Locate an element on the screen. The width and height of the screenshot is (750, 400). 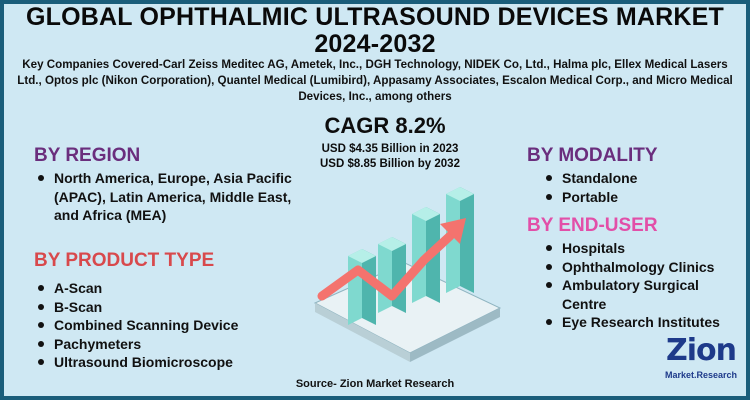
product-type-item: Combined Scanning Device is located at coordinates (166, 325).